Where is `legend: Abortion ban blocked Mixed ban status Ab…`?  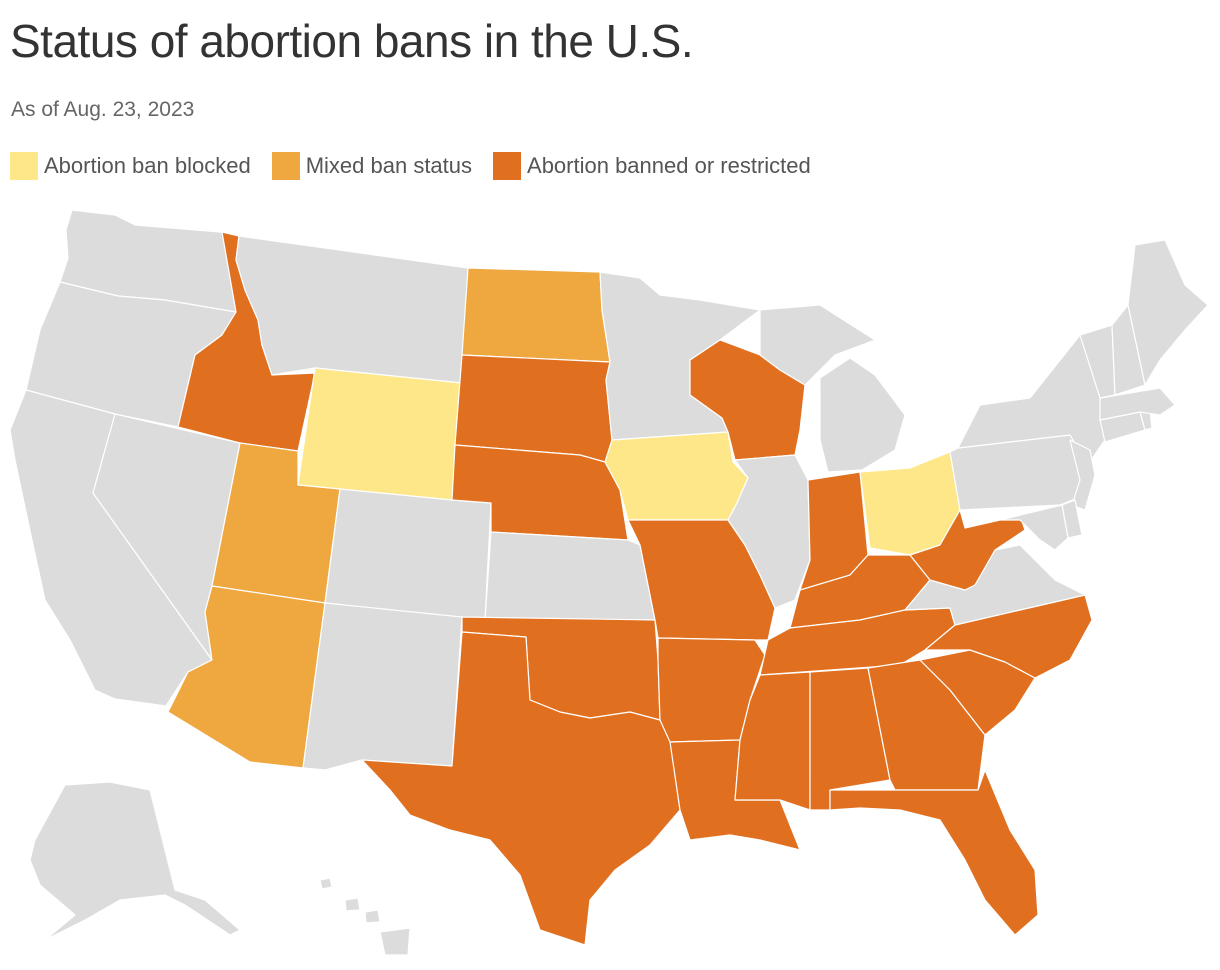 legend: Abortion ban blocked Mixed ban status Ab… is located at coordinates (421, 166).